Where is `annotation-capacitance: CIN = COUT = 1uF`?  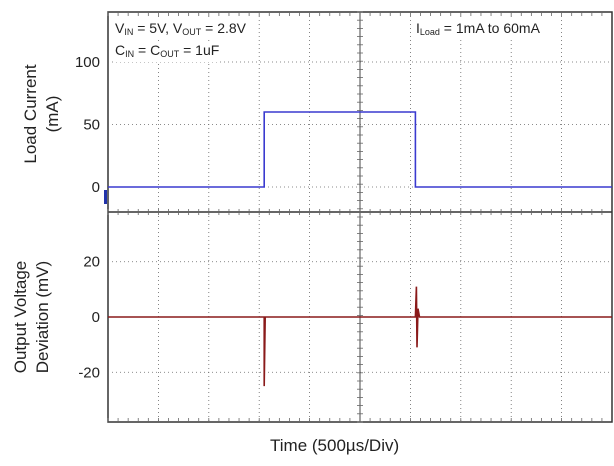
annotation-capacitance: CIN = COUT = 1uF is located at coordinates (167, 52).